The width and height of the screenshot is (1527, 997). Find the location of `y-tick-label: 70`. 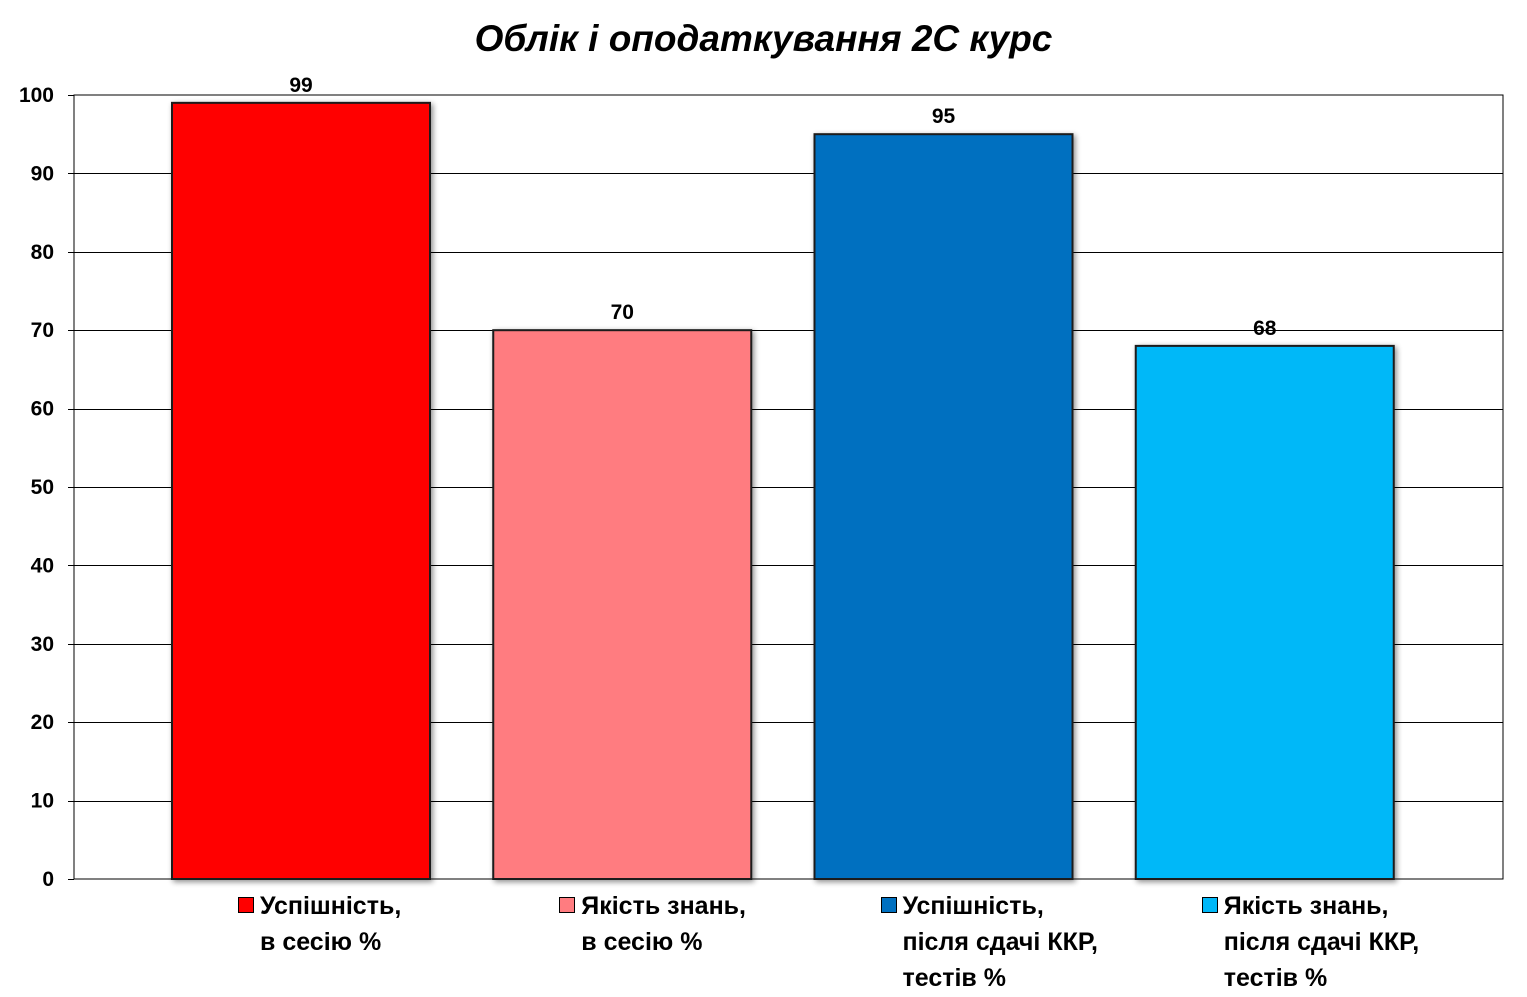

y-tick-label: 70 is located at coordinates (42, 330).